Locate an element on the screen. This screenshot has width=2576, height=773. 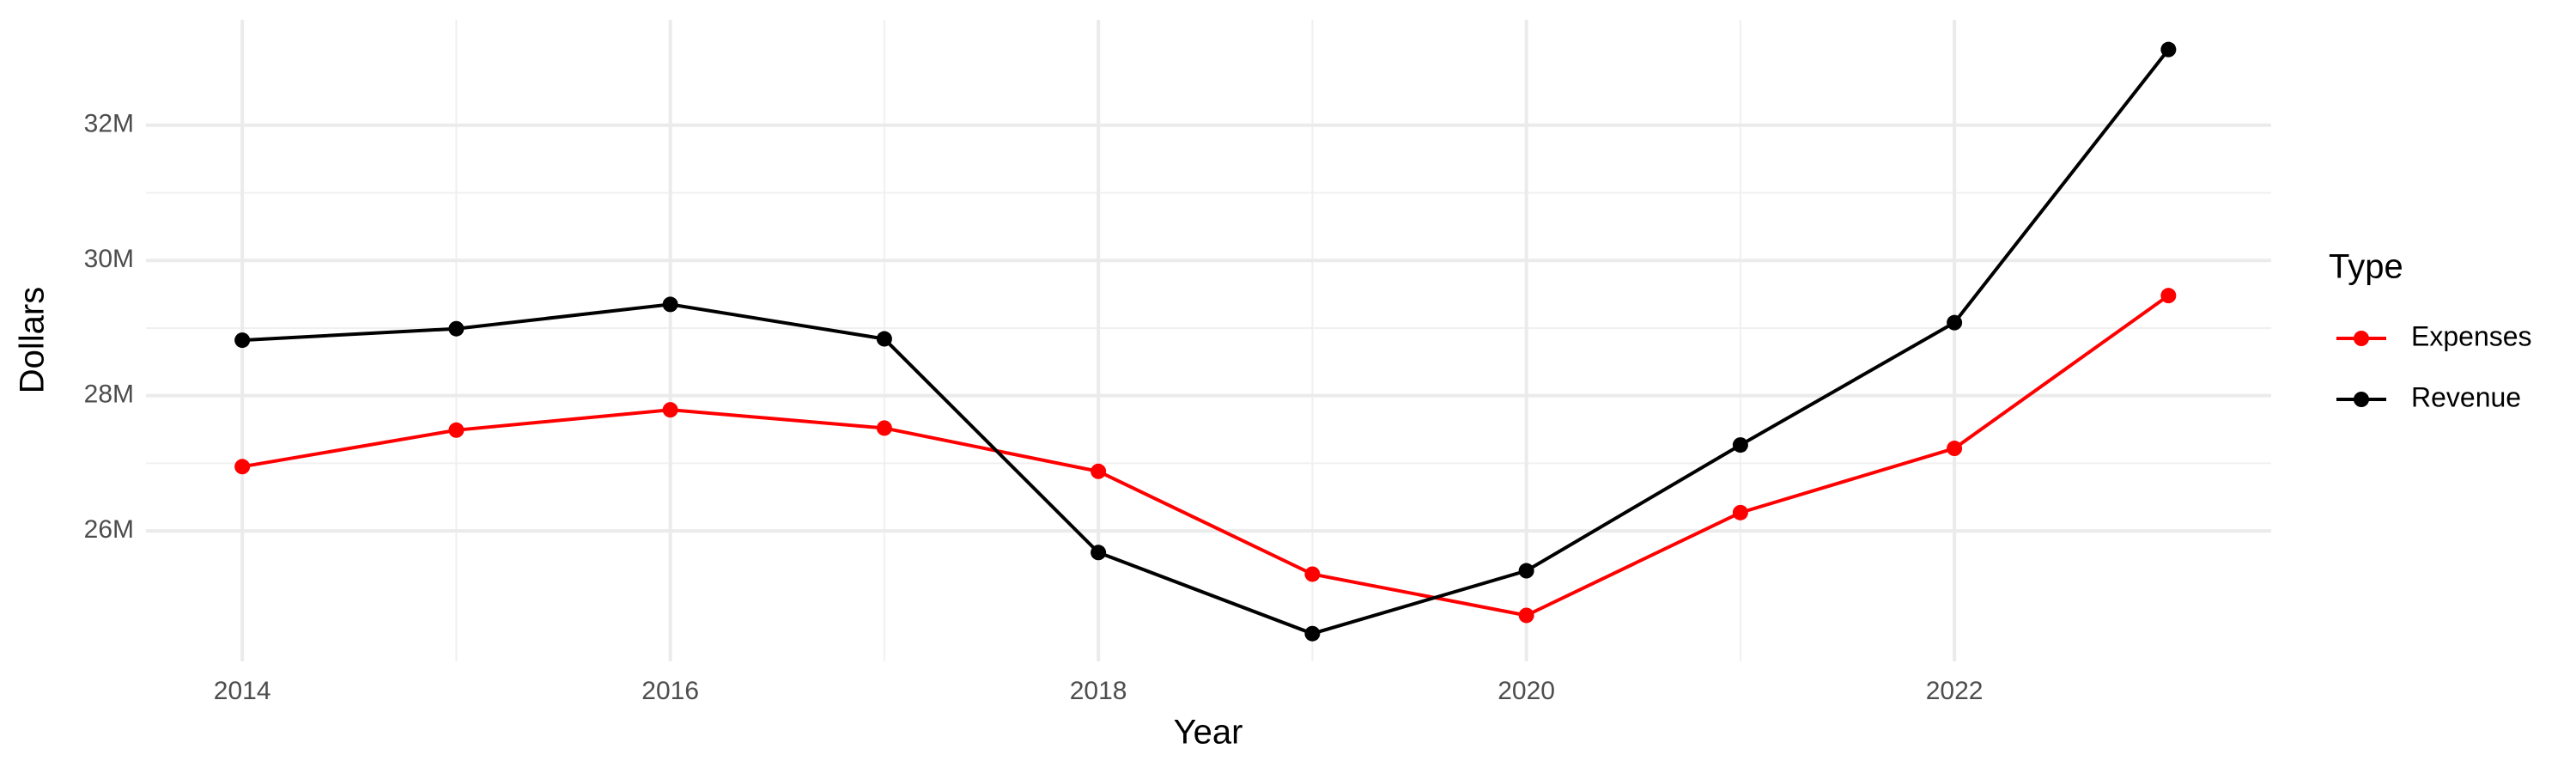
x-tick-label: 2018 is located at coordinates (1098, 691).